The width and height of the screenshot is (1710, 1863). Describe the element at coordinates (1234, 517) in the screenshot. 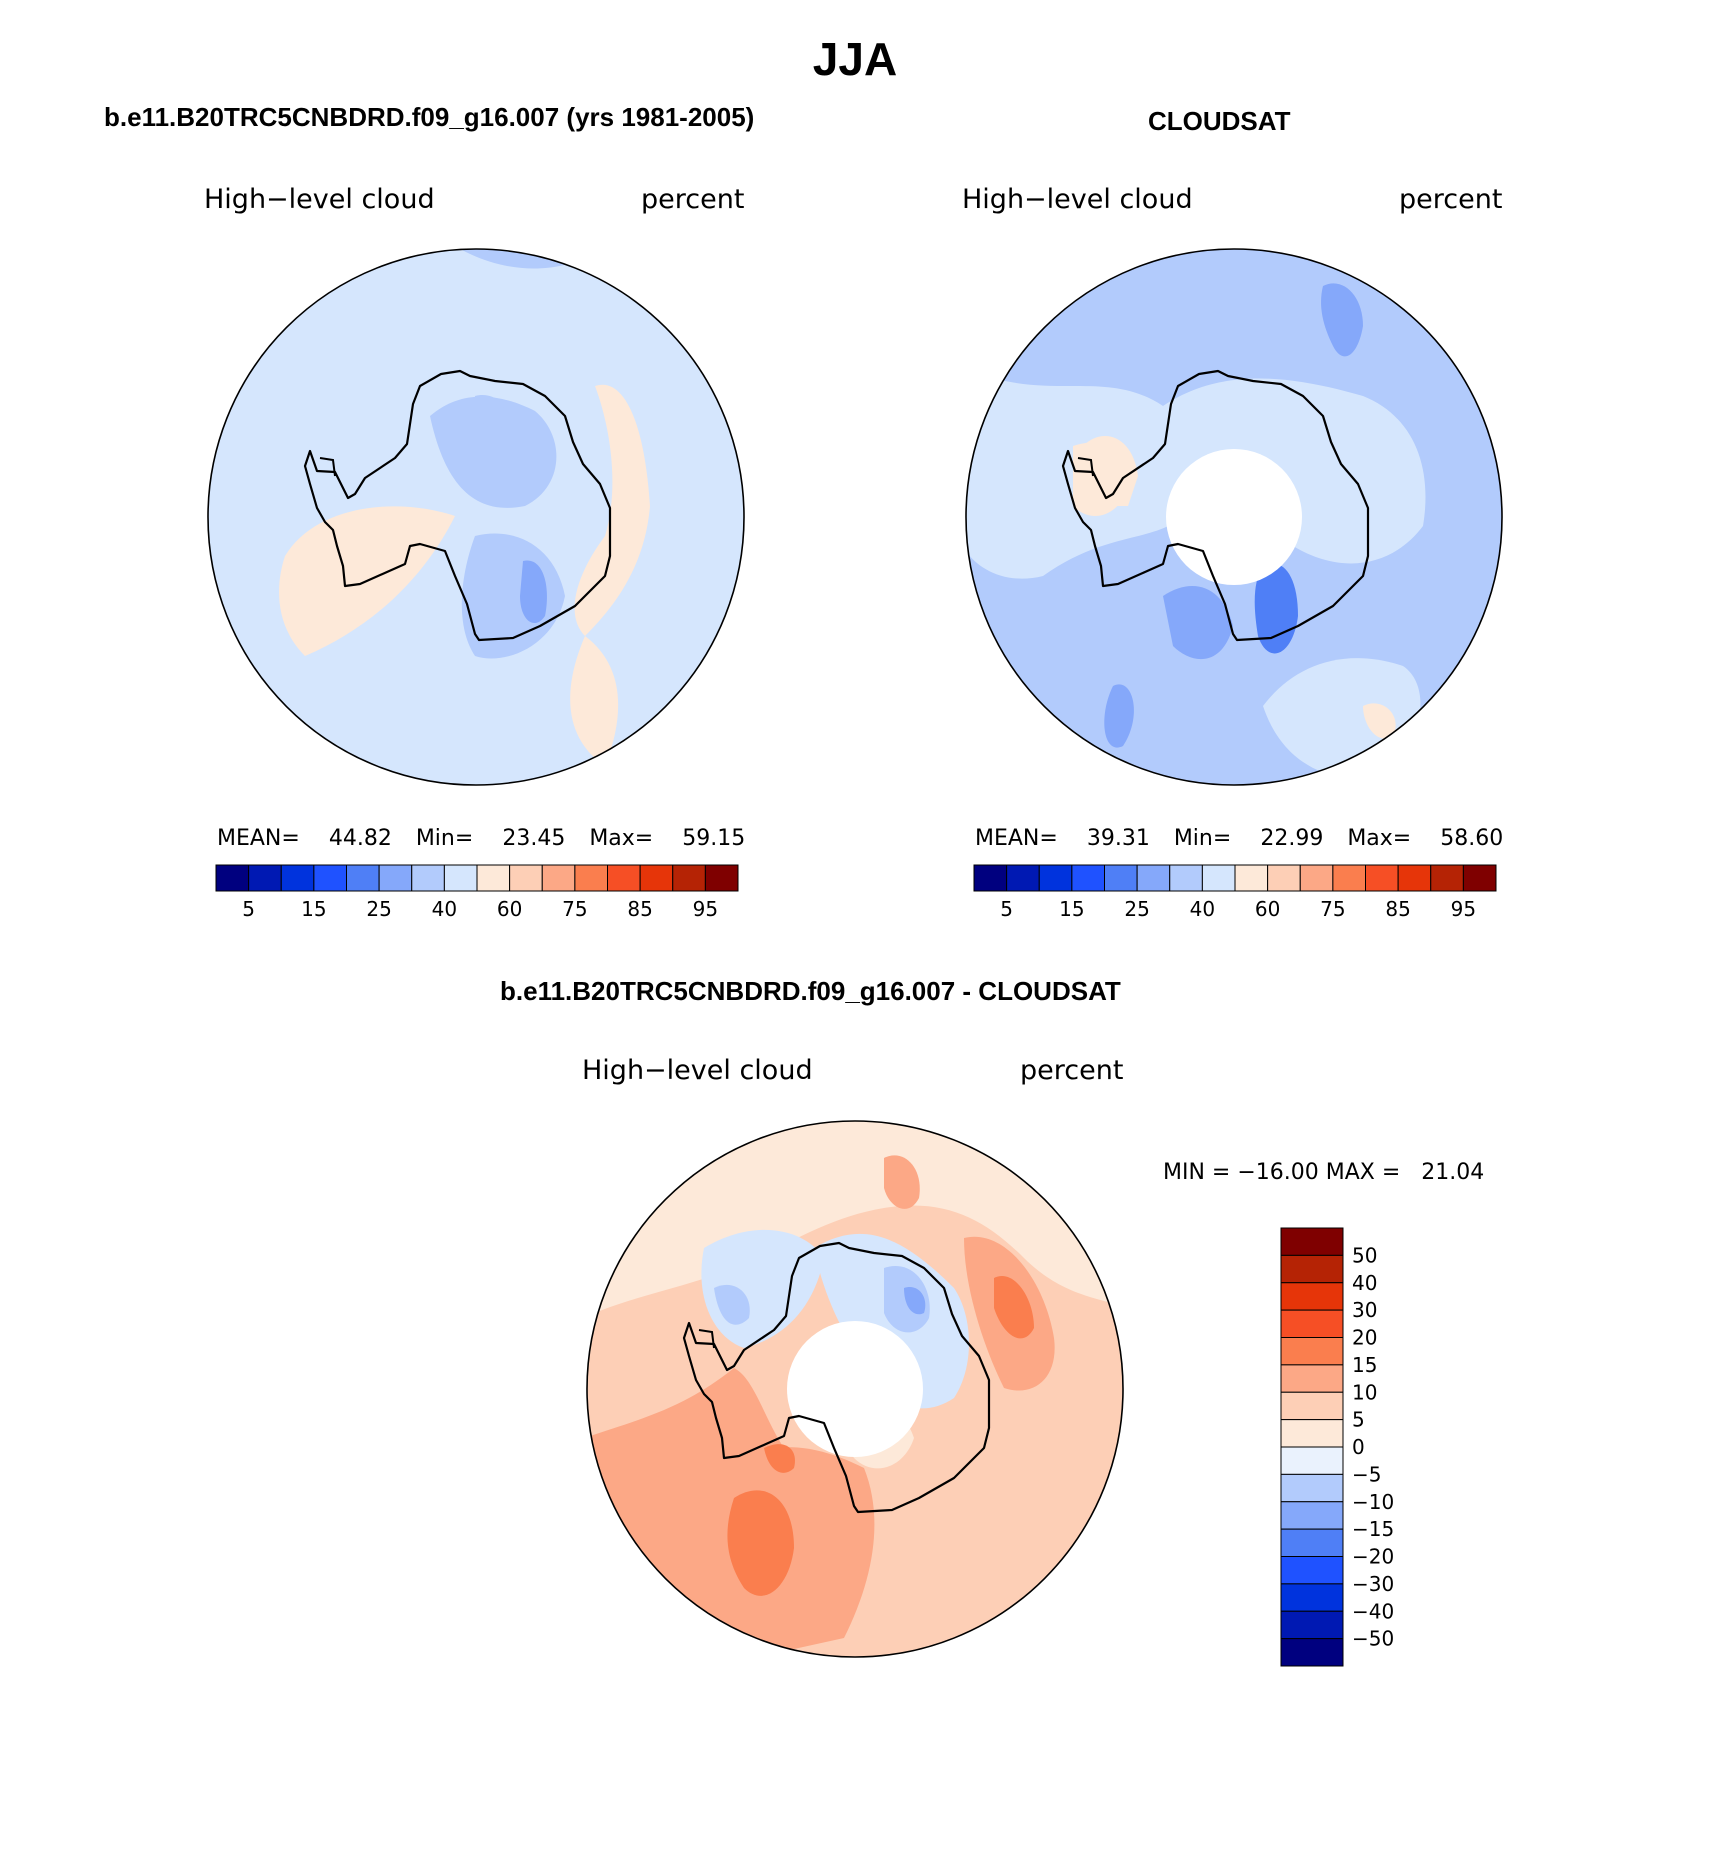

I see `obs-polar-map` at that location.